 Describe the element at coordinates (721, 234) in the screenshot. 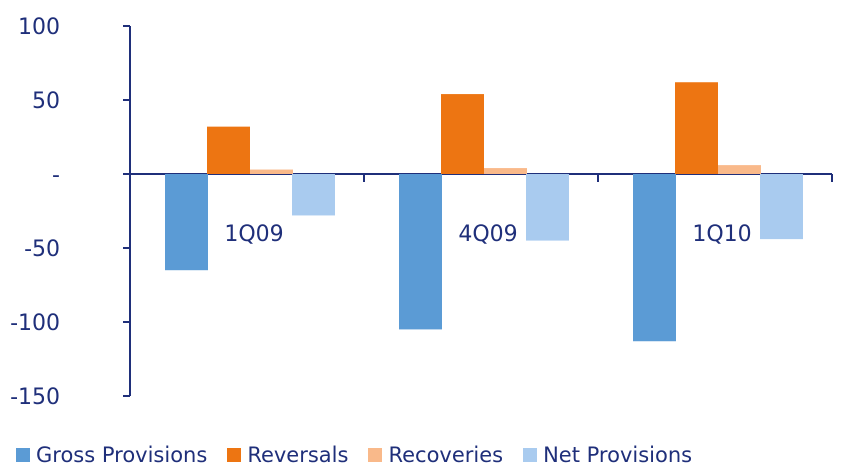

I see `x-category-label: 1Q10` at that location.